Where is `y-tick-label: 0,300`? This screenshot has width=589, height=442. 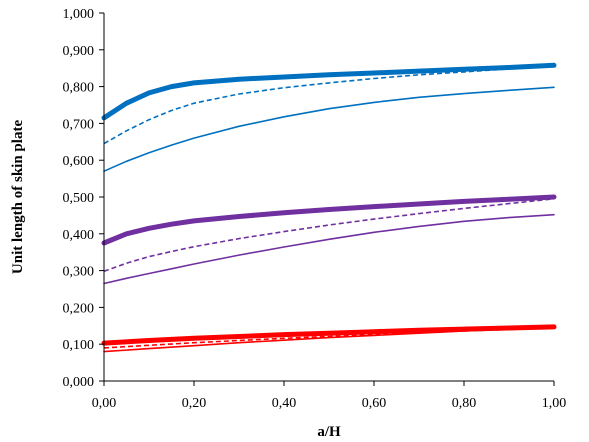 y-tick-label: 0,300 is located at coordinates (79, 272).